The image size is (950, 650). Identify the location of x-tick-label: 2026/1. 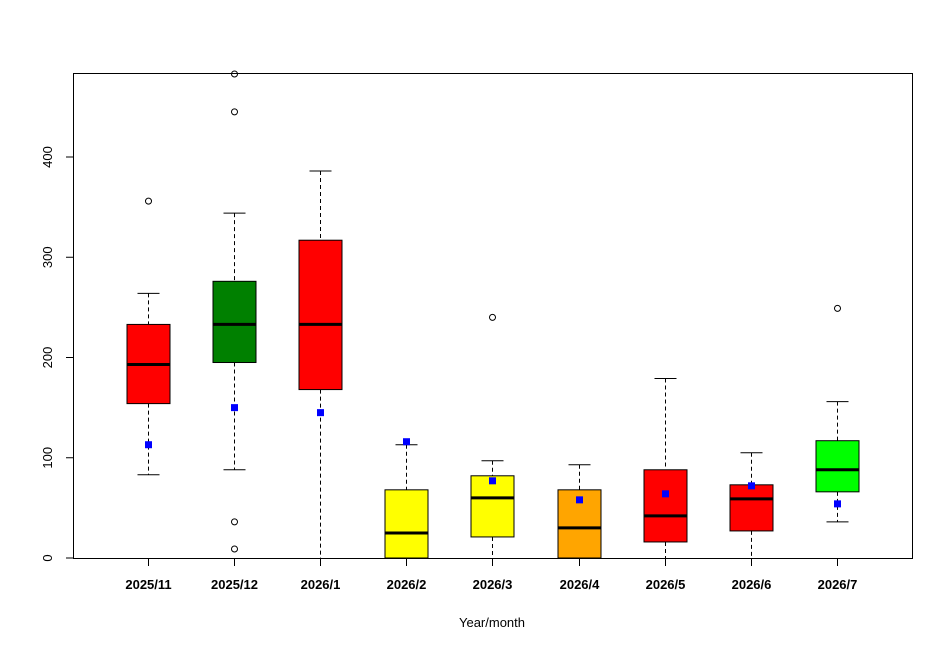
(321, 584).